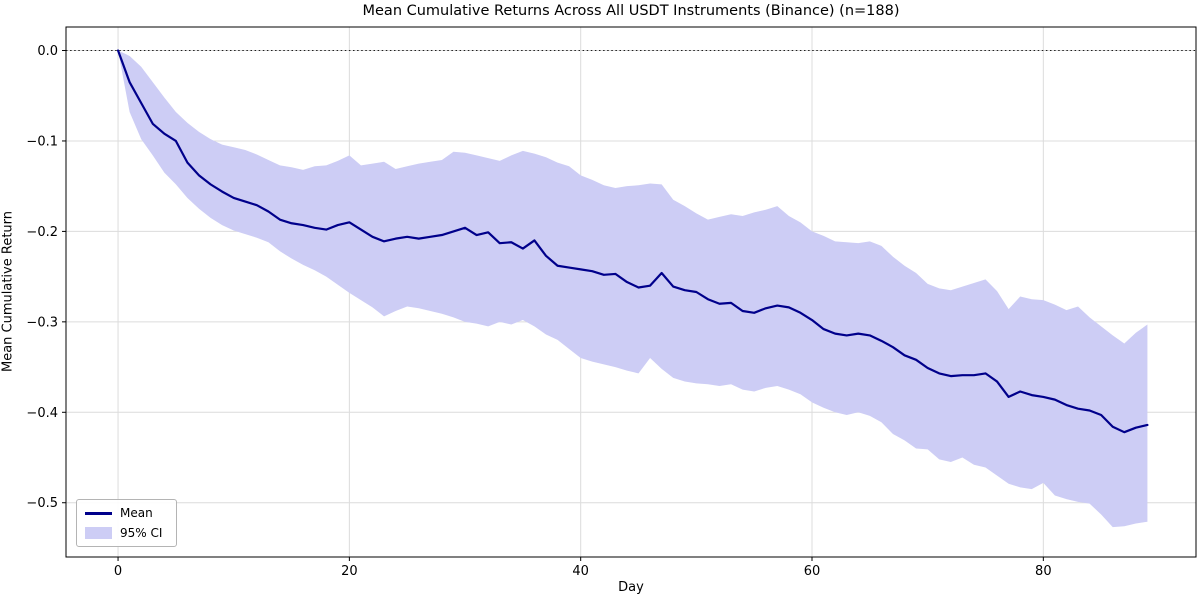 Image resolution: width=1200 pixels, height=600 pixels. What do you see at coordinates (42, 141) in the screenshot?
I see `y-tick-label-1: −0.1` at bounding box center [42, 141].